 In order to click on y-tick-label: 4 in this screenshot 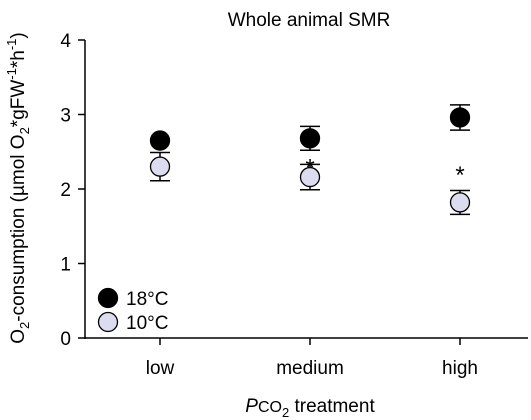, I will do `click(65, 41)`.